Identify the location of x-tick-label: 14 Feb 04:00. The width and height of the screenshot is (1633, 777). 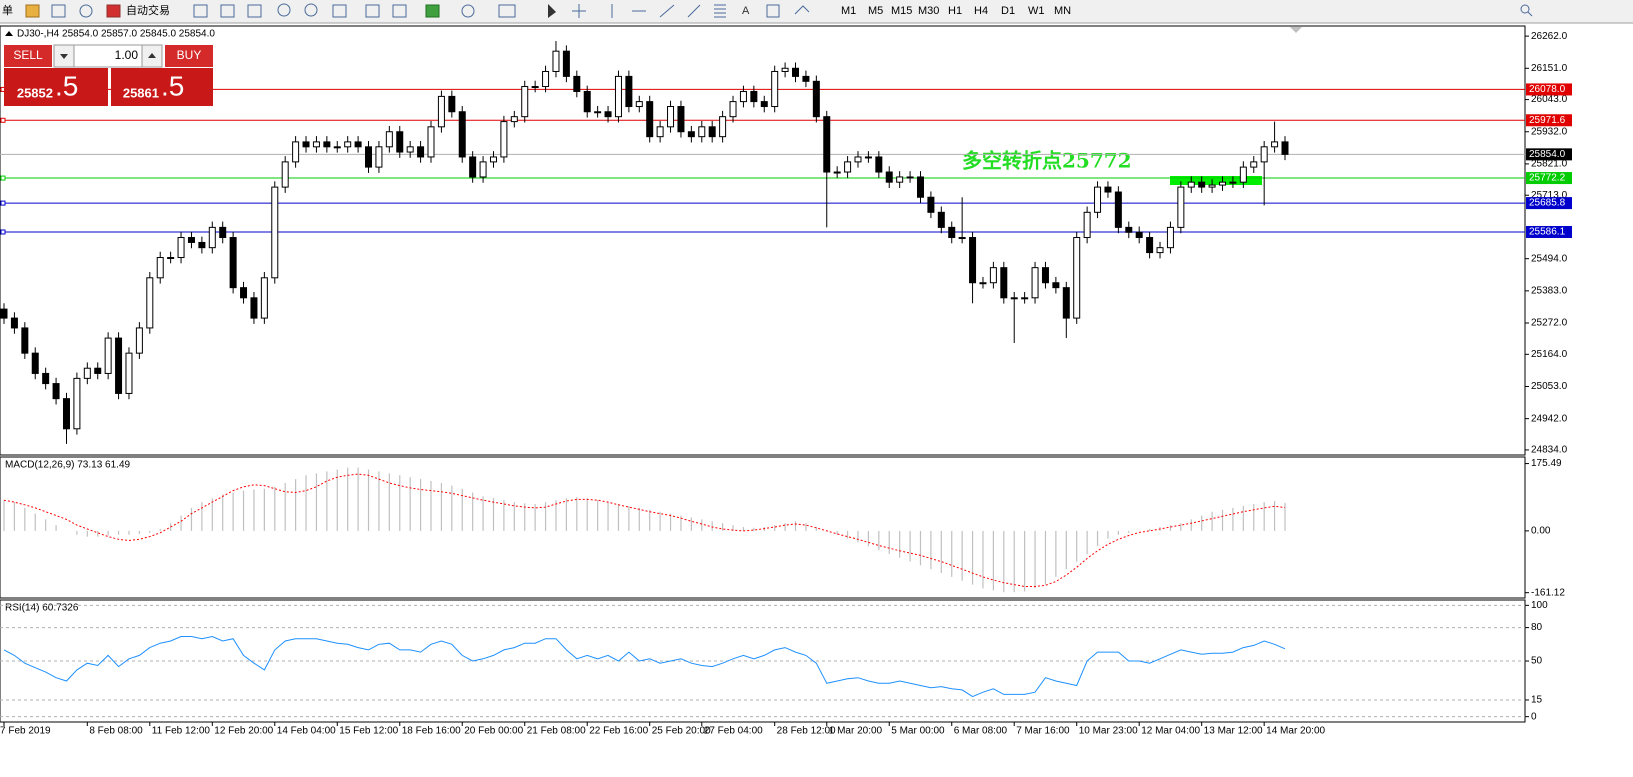
(306, 731).